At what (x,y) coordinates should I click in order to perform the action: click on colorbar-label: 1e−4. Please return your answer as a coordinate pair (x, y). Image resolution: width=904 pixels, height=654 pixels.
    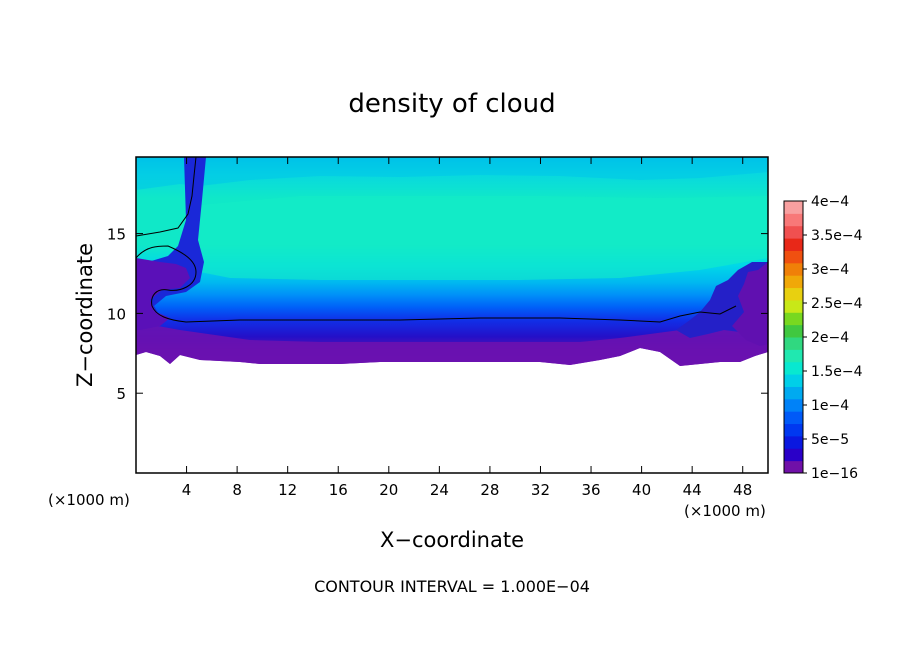
    Looking at the image, I should click on (830, 406).